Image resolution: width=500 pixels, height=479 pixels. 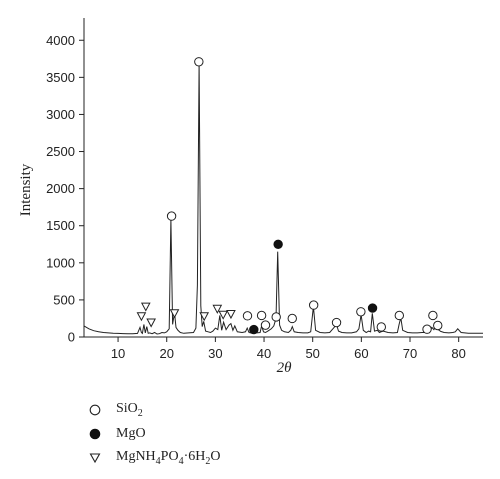 I want to click on x-tick-label: 30, so click(x=215, y=353).